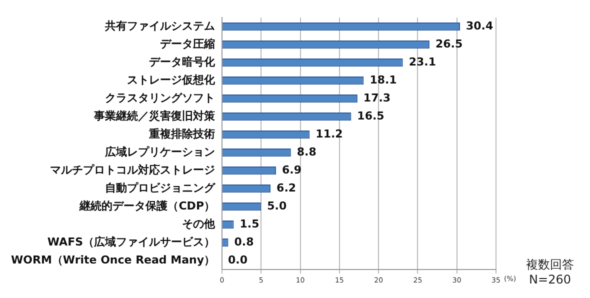  I want to click on y-tick-label: マルチプロトコル対応ストレージ, so click(133, 169).